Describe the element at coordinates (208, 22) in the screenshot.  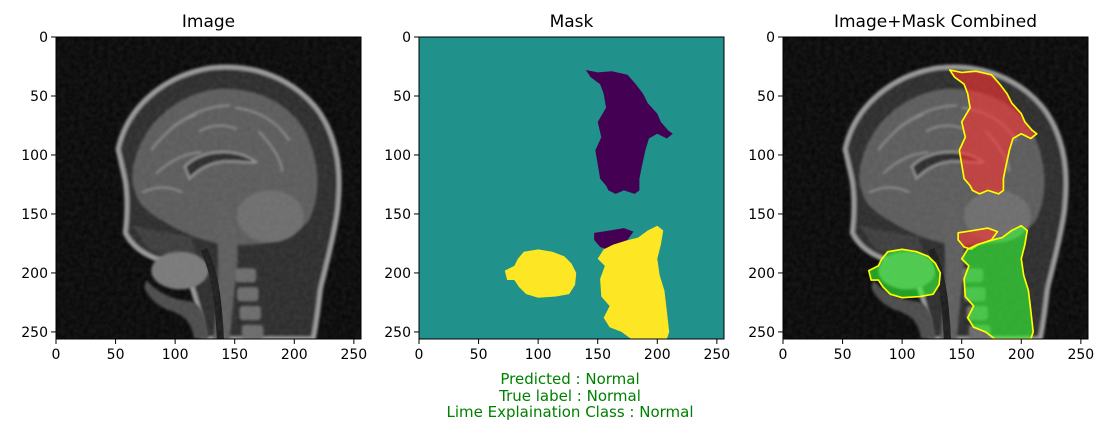
I see `axes-title-0: Image` at that location.